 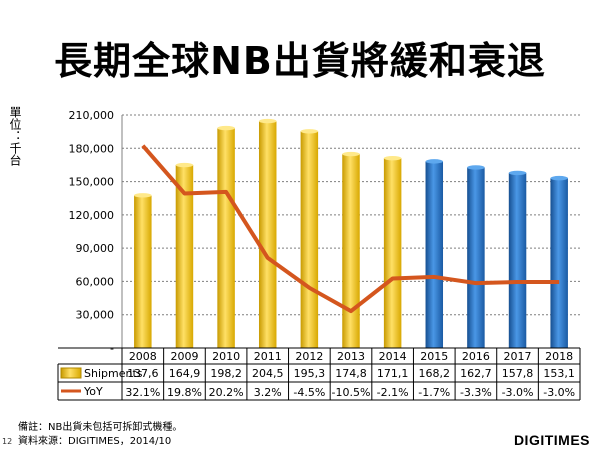 I want to click on x-tick-label: 2008, so click(x=143, y=356).